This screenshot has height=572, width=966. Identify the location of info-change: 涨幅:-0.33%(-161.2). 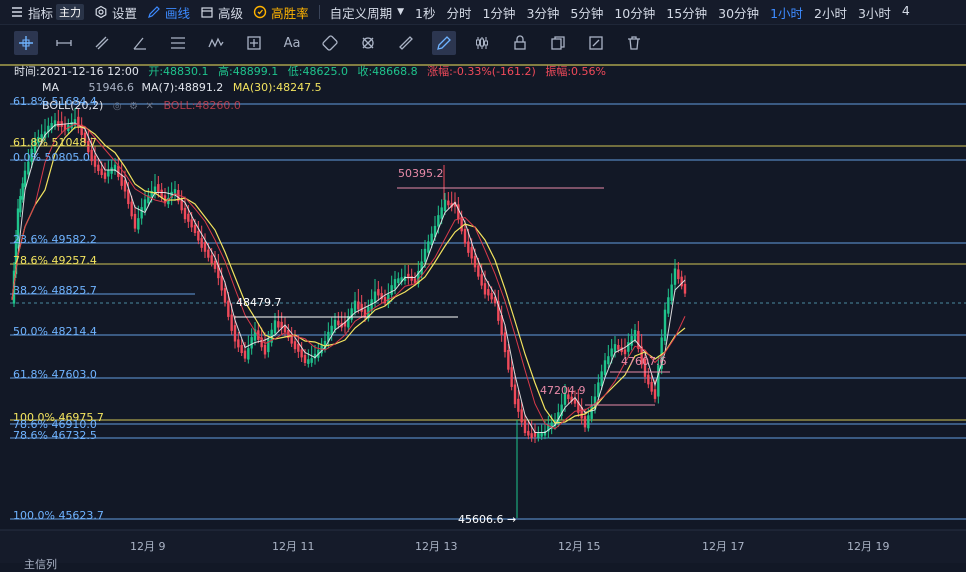
(481, 71).